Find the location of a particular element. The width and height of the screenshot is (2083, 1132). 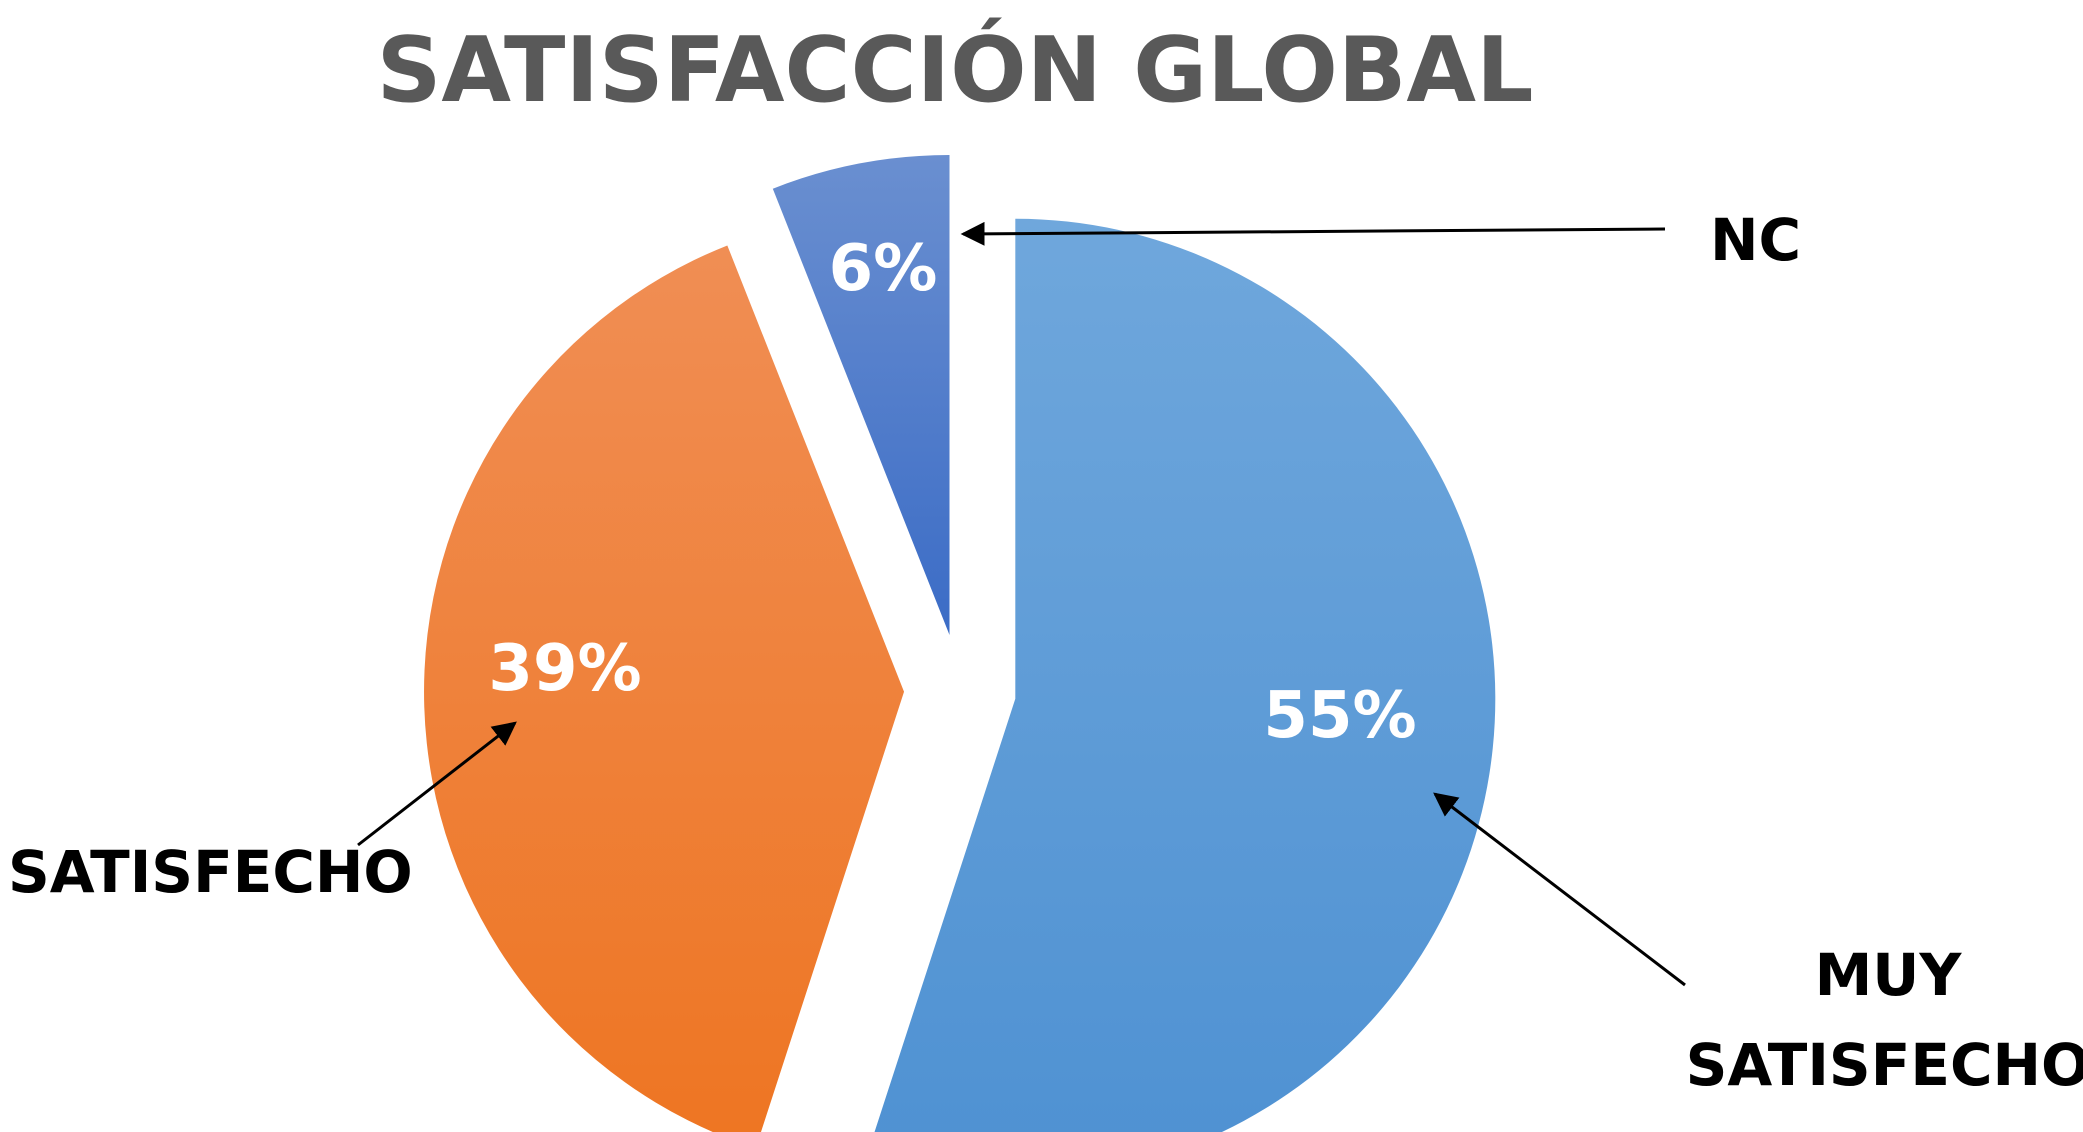

pie-slice-nc is located at coordinates (861, 394).